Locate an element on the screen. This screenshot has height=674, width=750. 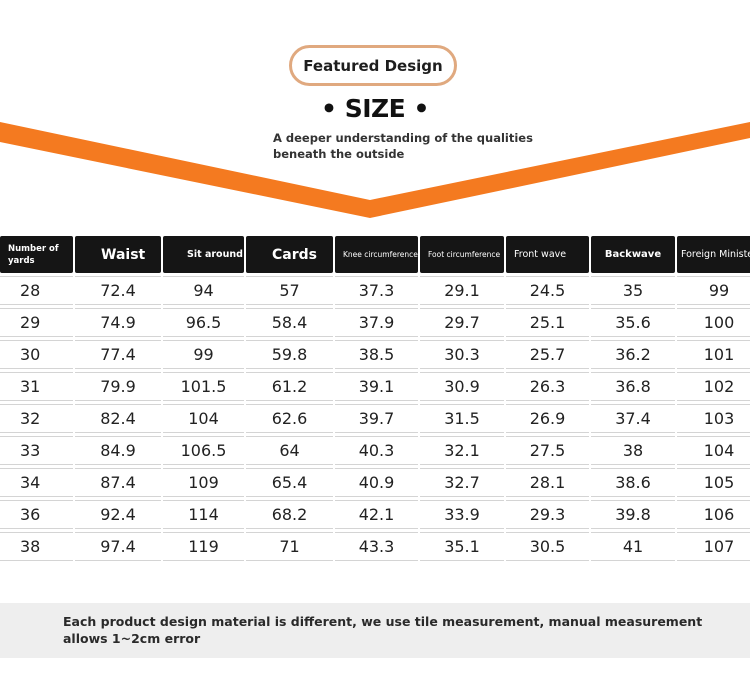
table-cell: 32.1 is located at coordinates (462, 450).